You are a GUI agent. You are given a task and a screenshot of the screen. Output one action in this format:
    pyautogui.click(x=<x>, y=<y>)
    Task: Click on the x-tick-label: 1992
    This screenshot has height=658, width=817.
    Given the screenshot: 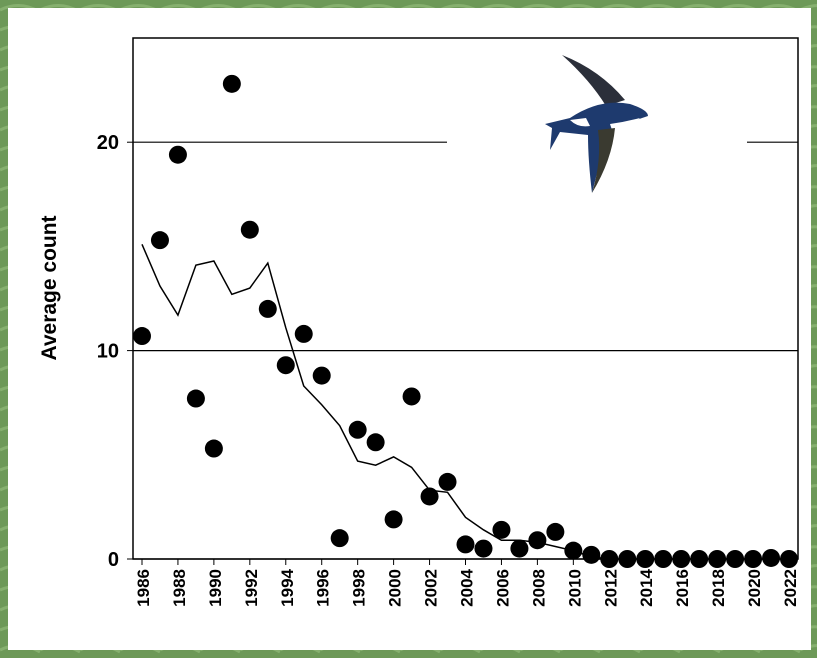 What is the action you would take?
    pyautogui.click(x=251, y=588)
    